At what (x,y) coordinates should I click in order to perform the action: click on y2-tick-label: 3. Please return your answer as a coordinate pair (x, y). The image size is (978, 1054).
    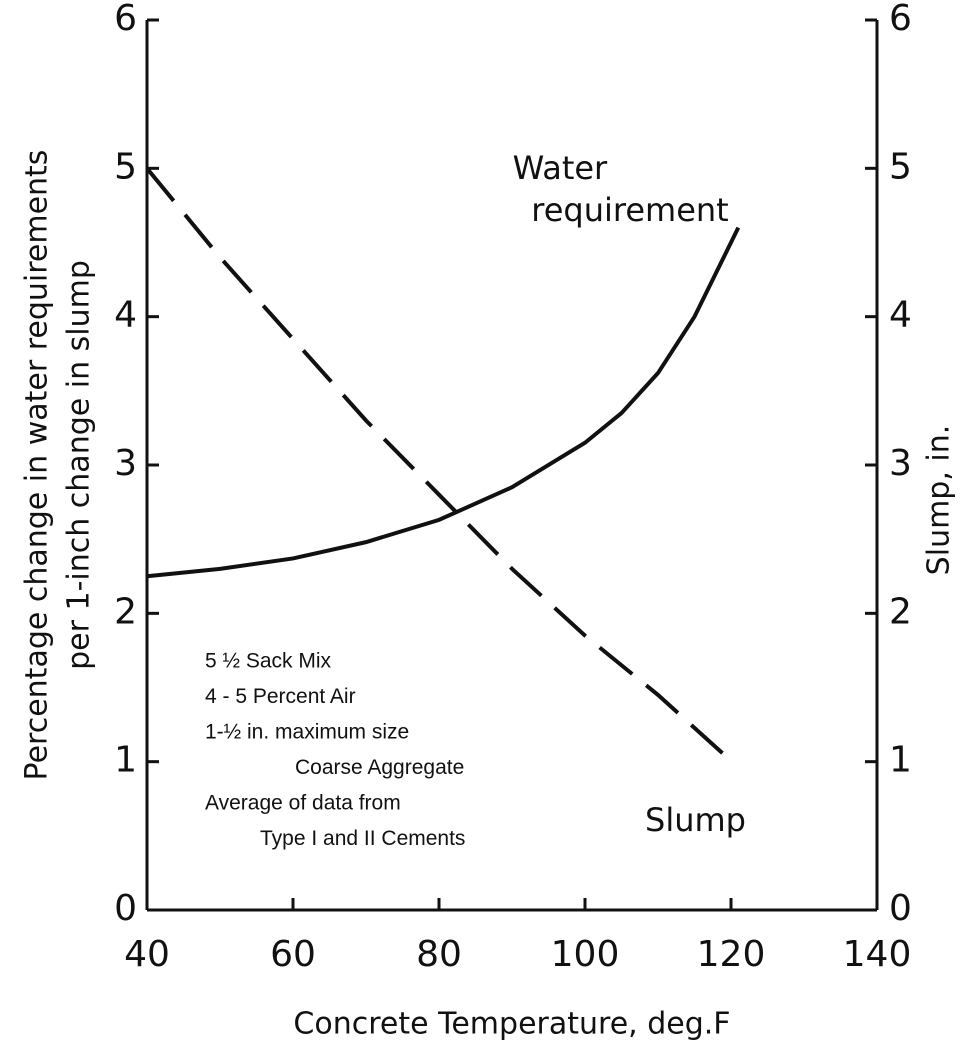
    Looking at the image, I should click on (900, 463).